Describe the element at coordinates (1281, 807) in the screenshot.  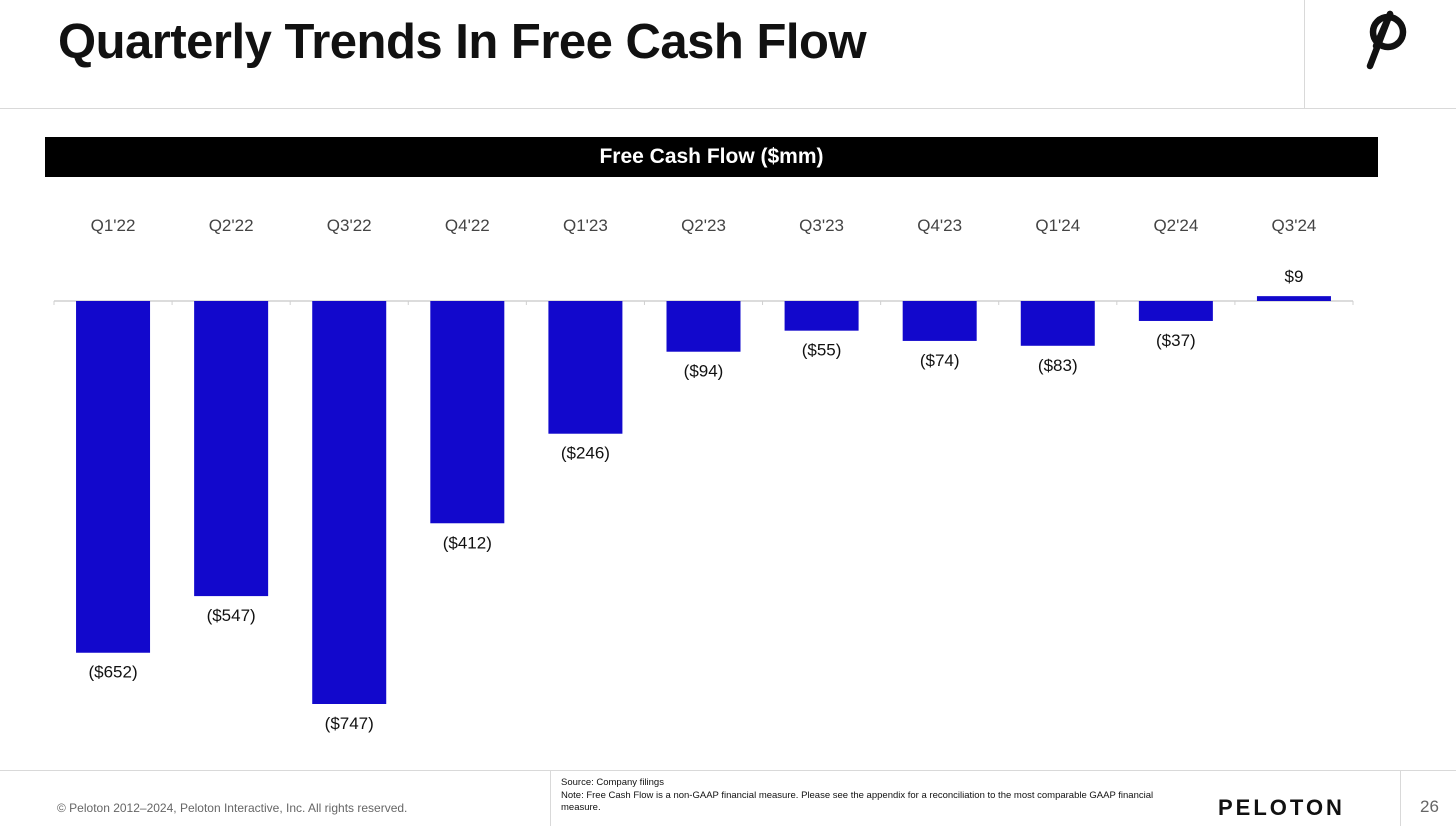
I see `peloton-wordmark: PELOTON` at that location.